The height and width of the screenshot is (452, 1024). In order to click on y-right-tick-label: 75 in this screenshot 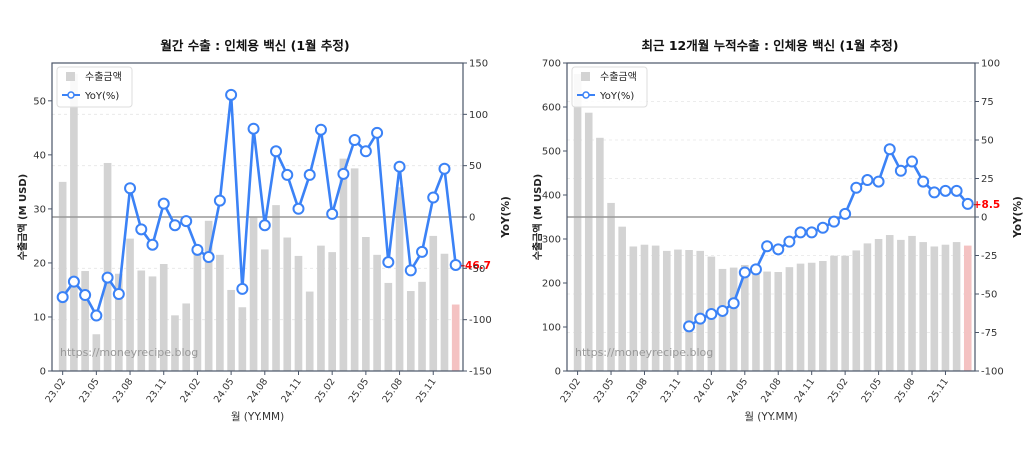, I will do `click(987, 102)`.